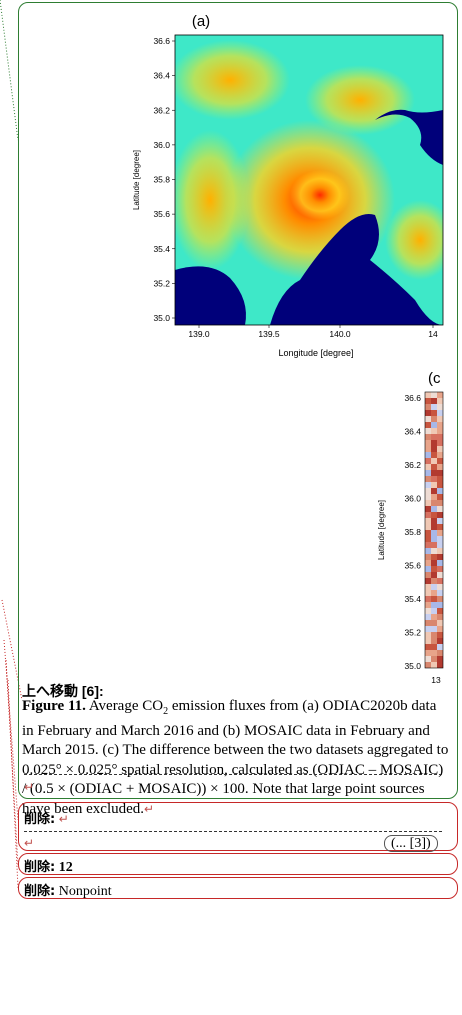 The width and height of the screenshot is (462, 1015). What do you see at coordinates (201, 21) in the screenshot?
I see `panel-label: (a)` at bounding box center [201, 21].